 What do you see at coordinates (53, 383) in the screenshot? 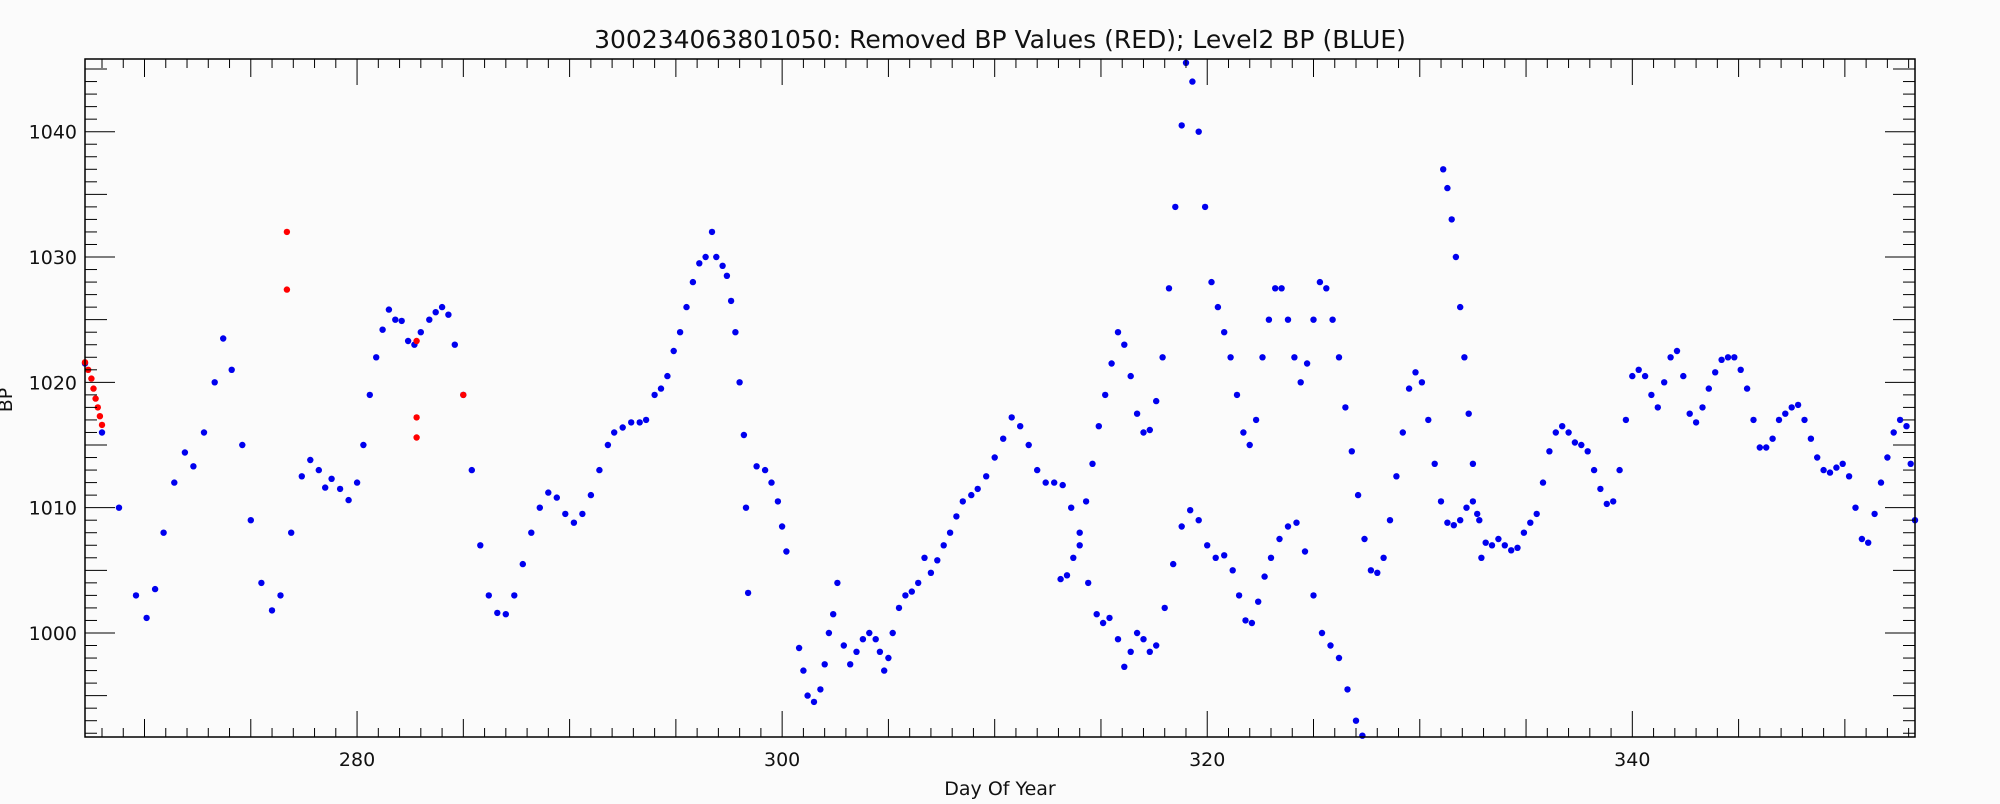
I see `y-tick-label: 1020` at bounding box center [53, 383].